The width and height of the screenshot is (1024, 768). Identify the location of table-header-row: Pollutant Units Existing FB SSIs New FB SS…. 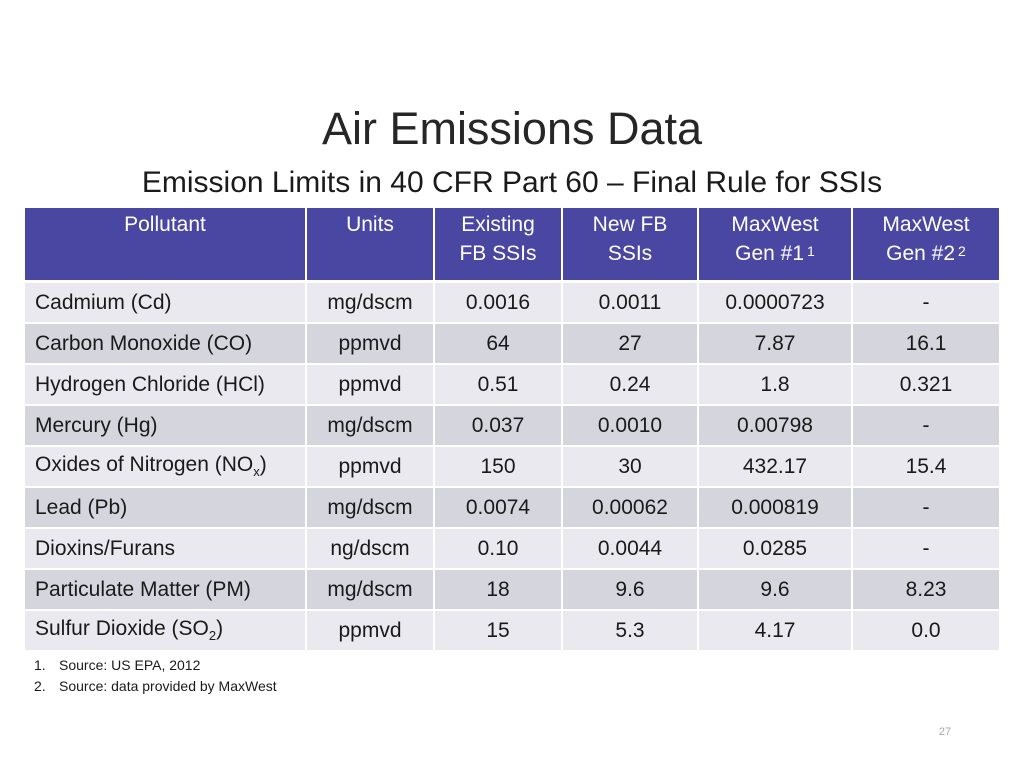
(512, 245).